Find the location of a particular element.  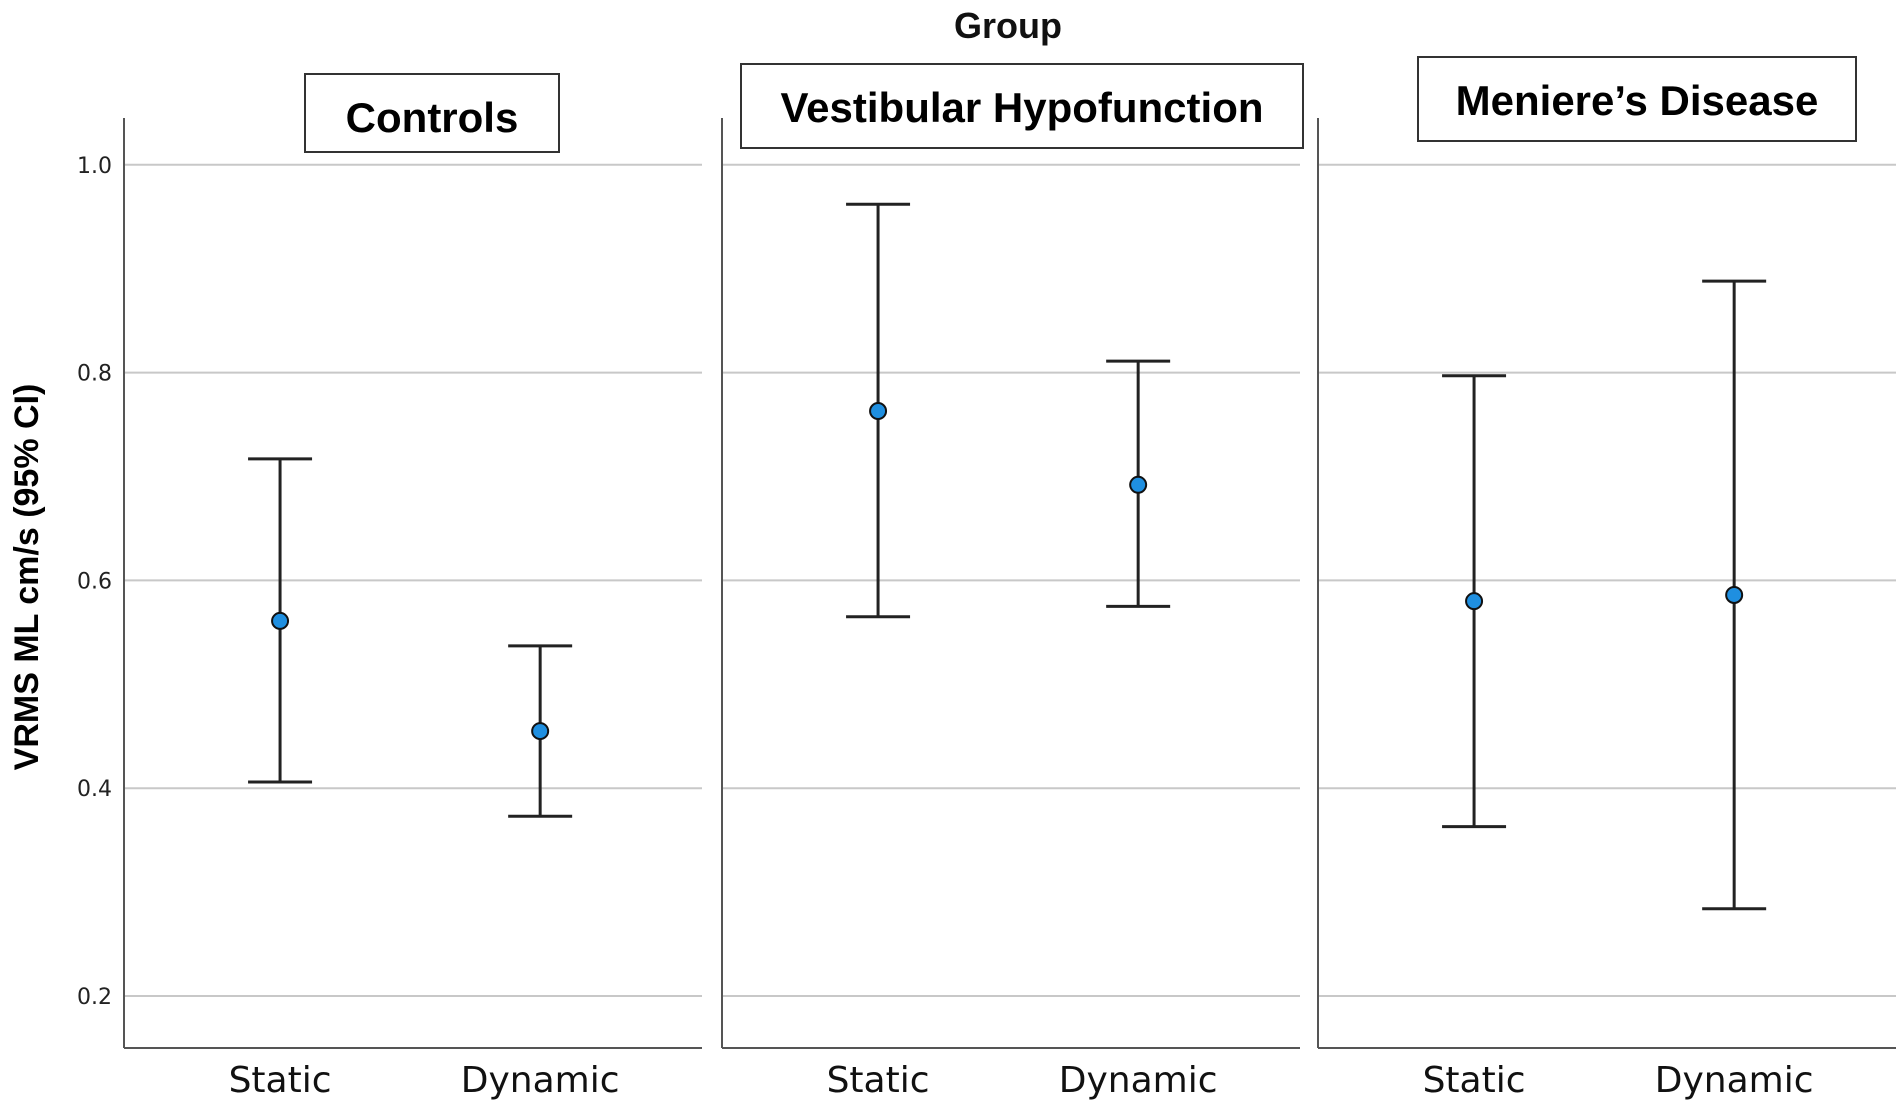

y-tick-label: 0.4 is located at coordinates (94, 789).